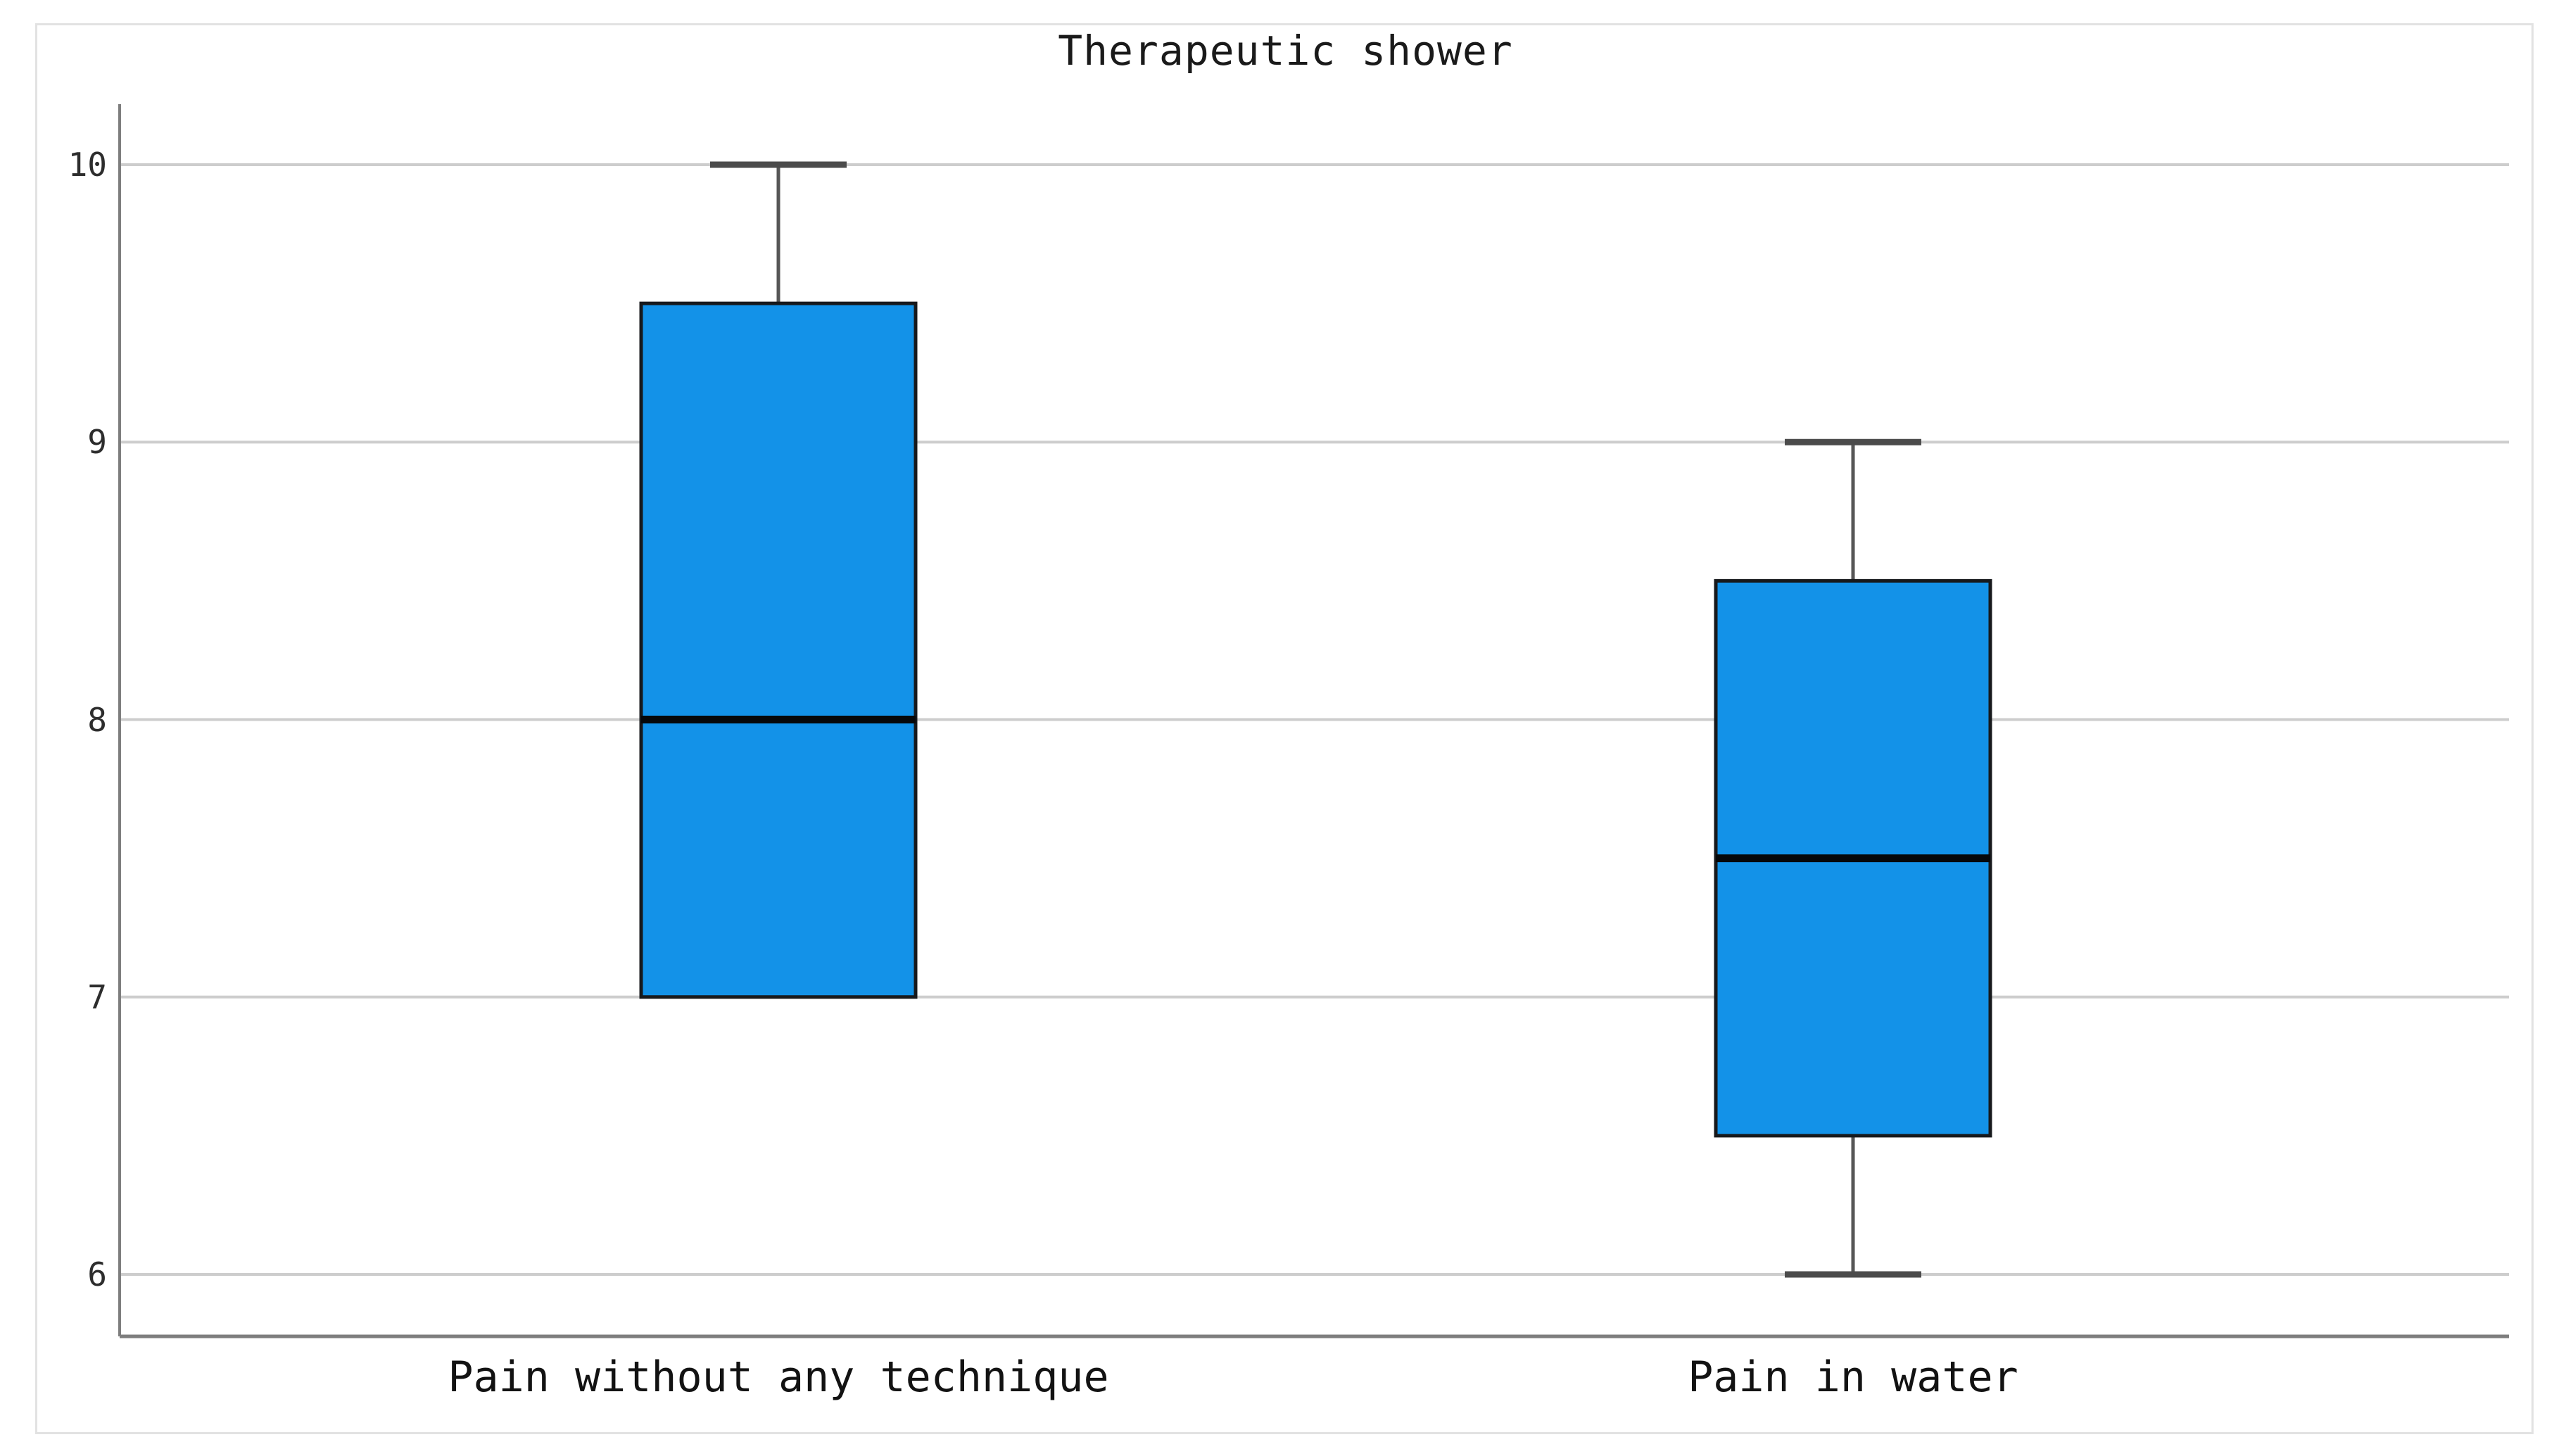 The height and width of the screenshot is (1456, 2573). I want to click on y-tick-label-9: 9, so click(97, 442).